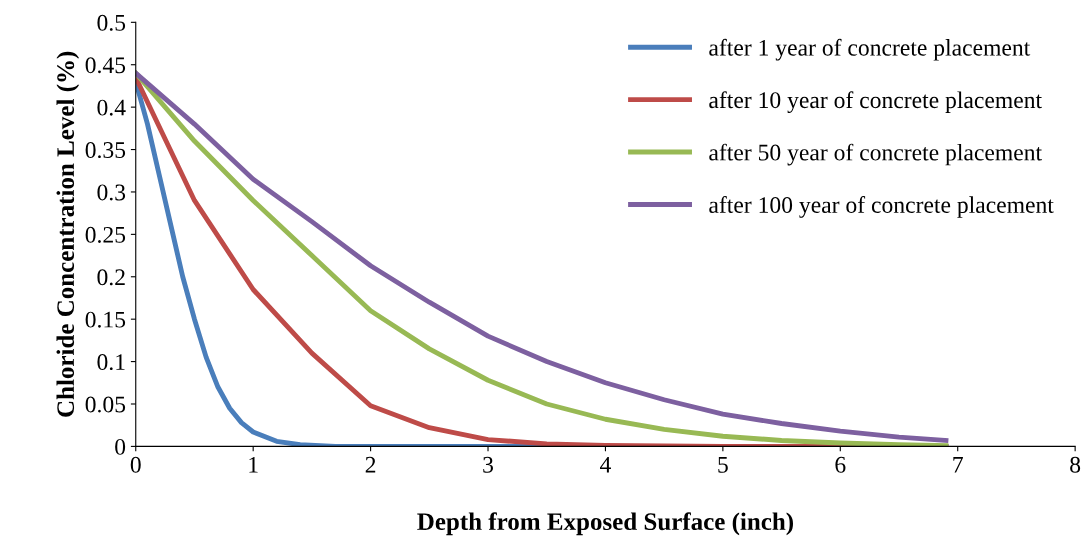  I want to click on y-tick-label: 0.05, so click(105, 404).